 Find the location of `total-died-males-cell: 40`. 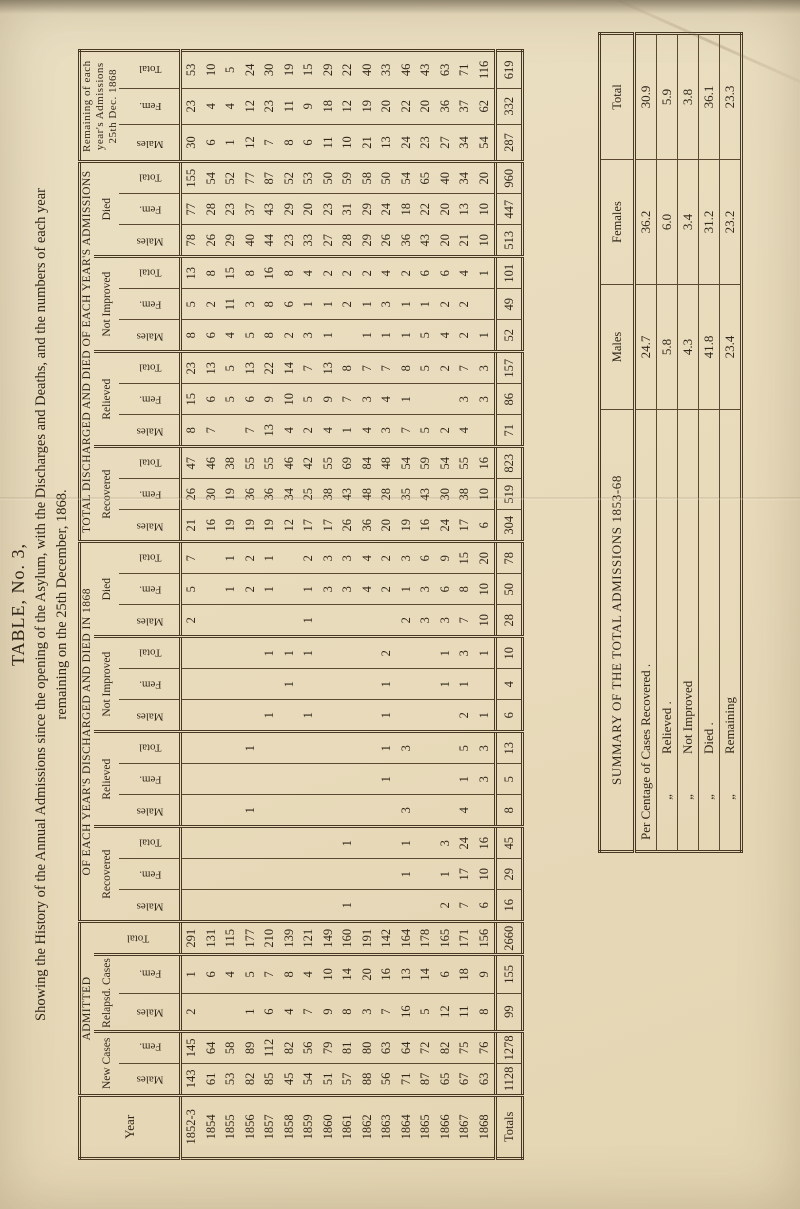

total-died-males-cell: 40 is located at coordinates (250, 240).